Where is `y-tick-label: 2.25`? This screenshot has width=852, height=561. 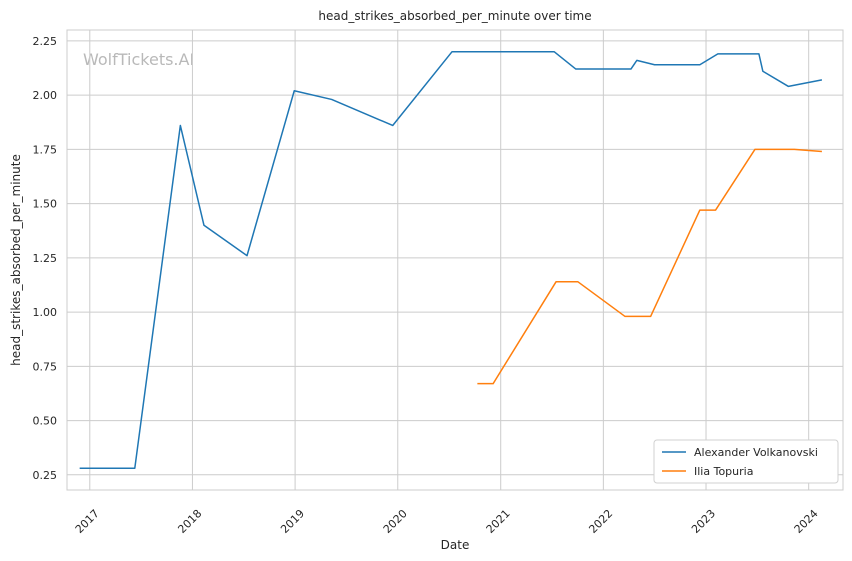 y-tick-label: 2.25 is located at coordinates (45, 41).